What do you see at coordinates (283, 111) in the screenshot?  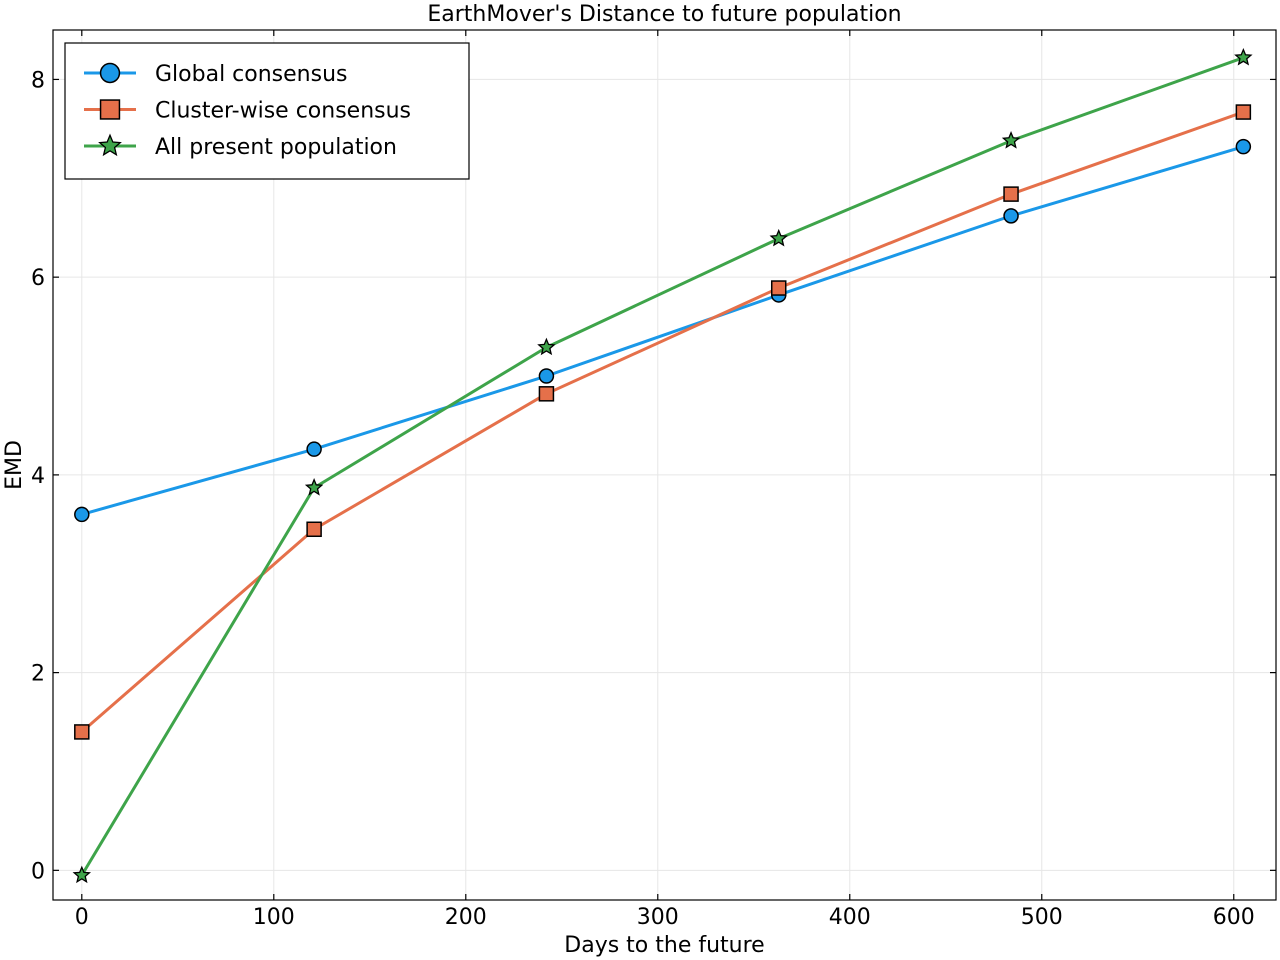 I see `legend-label: Cluster-wise consensus` at bounding box center [283, 111].